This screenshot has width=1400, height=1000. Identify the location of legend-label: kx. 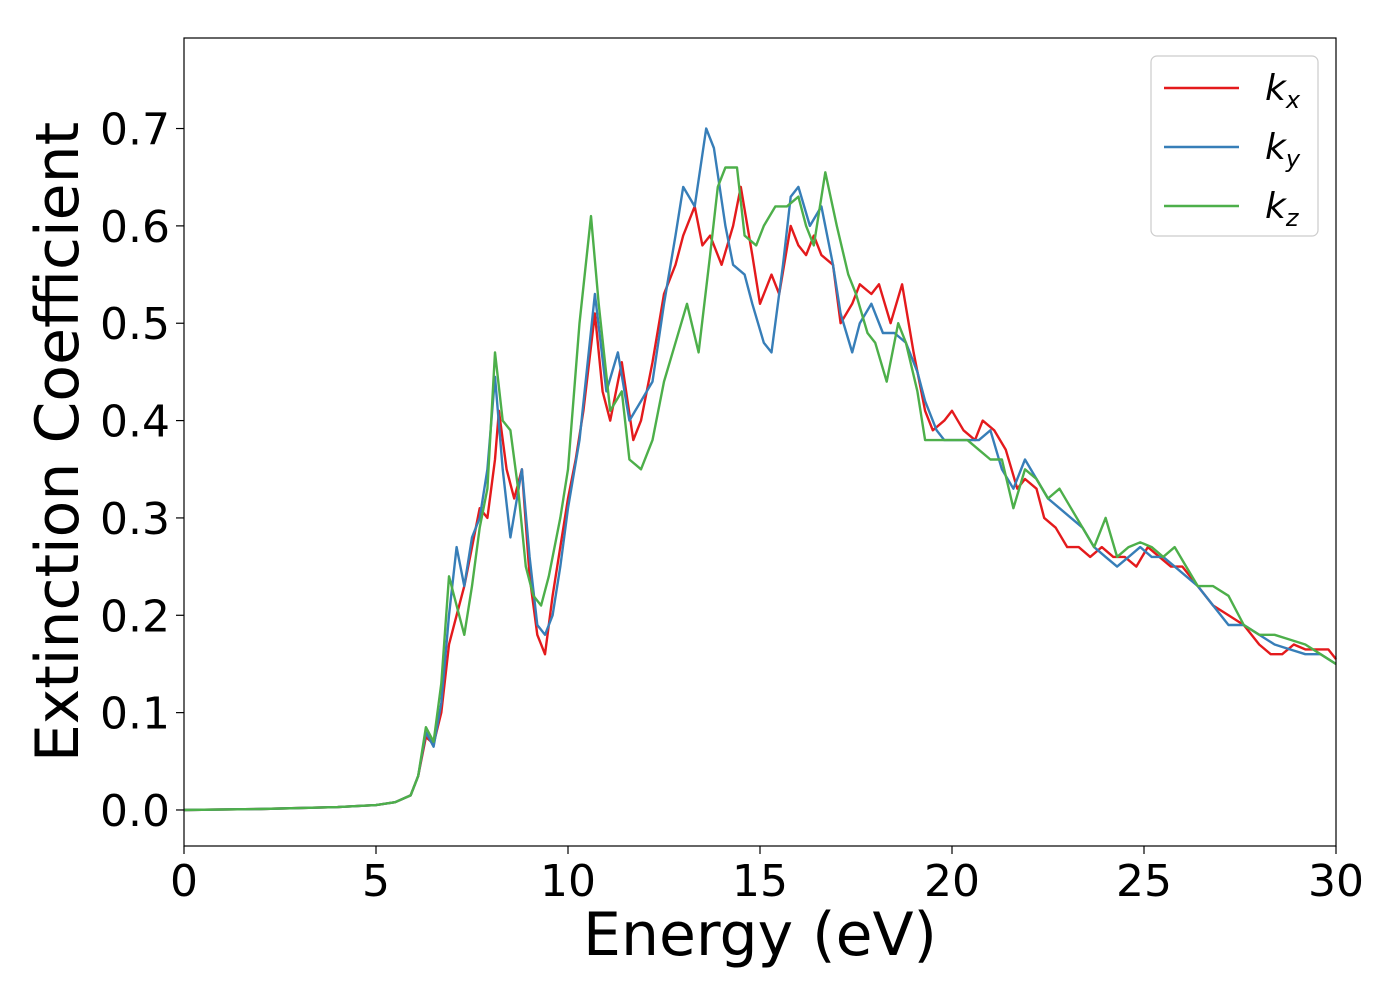
(1283, 91).